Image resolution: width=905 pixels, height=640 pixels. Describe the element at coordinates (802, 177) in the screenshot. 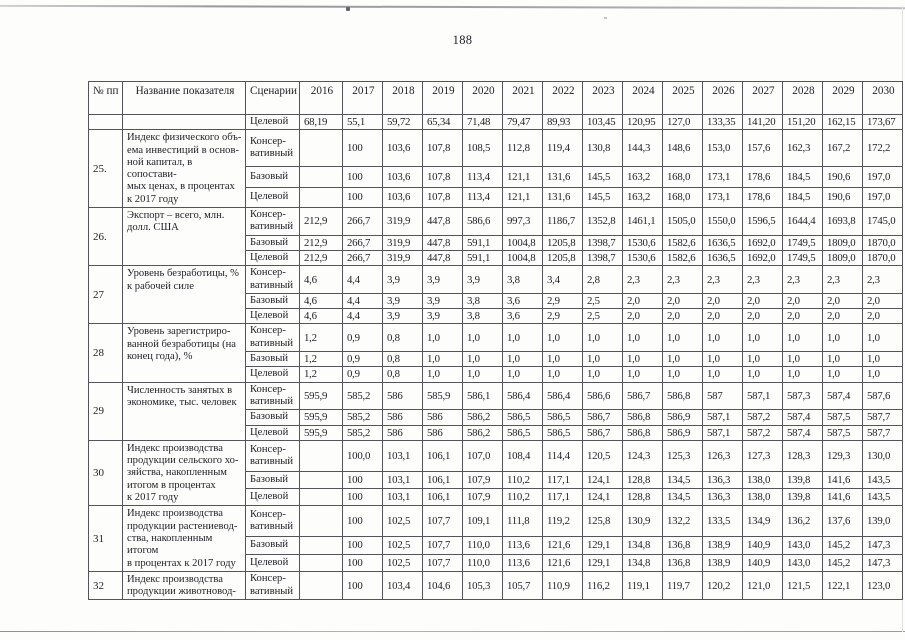

I see `value-cell: 184,5` at that location.